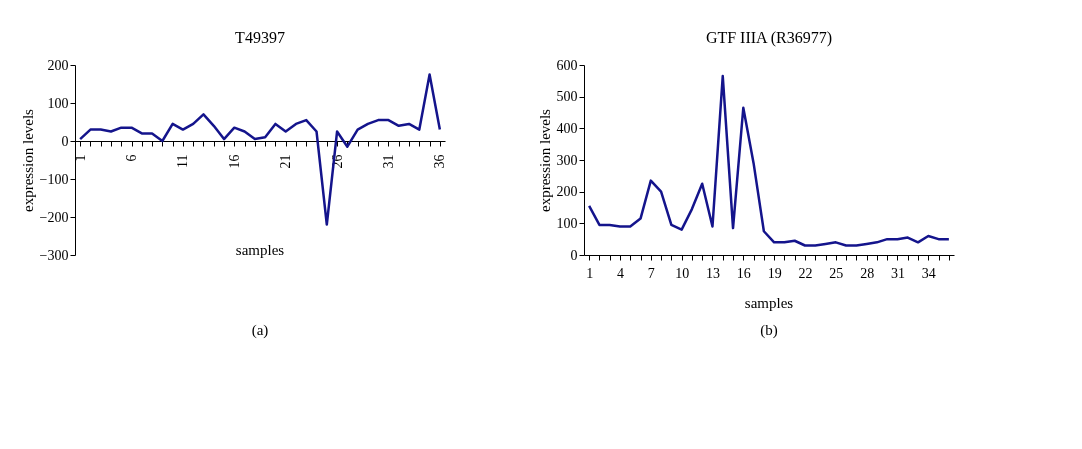 The width and height of the screenshot is (1082, 449). What do you see at coordinates (928, 273) in the screenshot?
I see `x-tick-label: 34` at bounding box center [928, 273].